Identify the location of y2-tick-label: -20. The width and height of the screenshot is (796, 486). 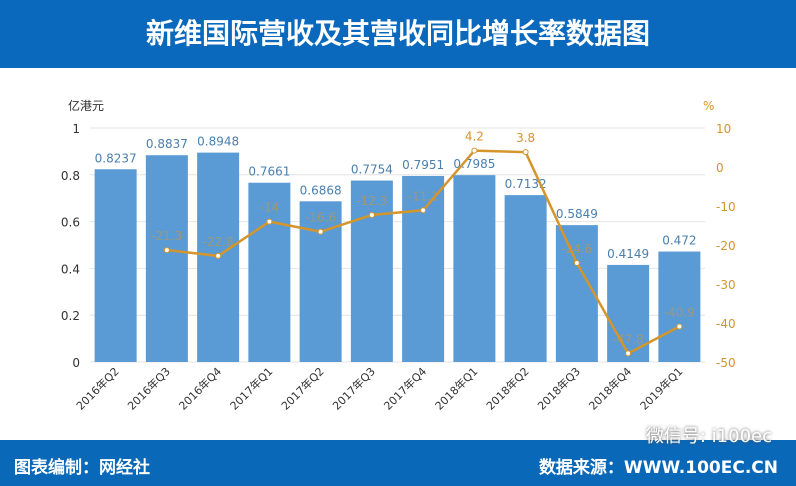
(726, 246).